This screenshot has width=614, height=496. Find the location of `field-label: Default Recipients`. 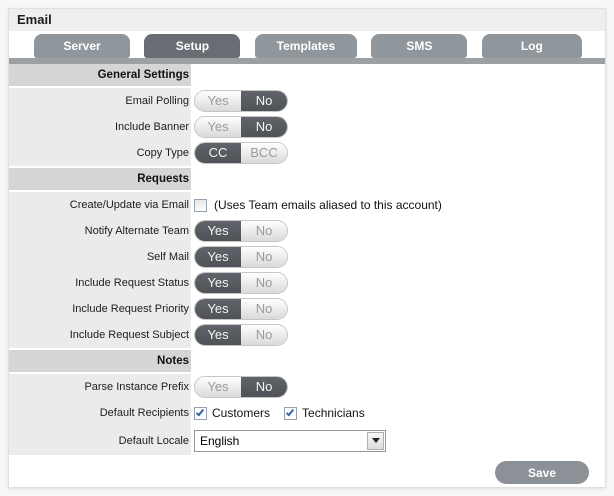

field-label: Default Recipients is located at coordinates (144, 413).